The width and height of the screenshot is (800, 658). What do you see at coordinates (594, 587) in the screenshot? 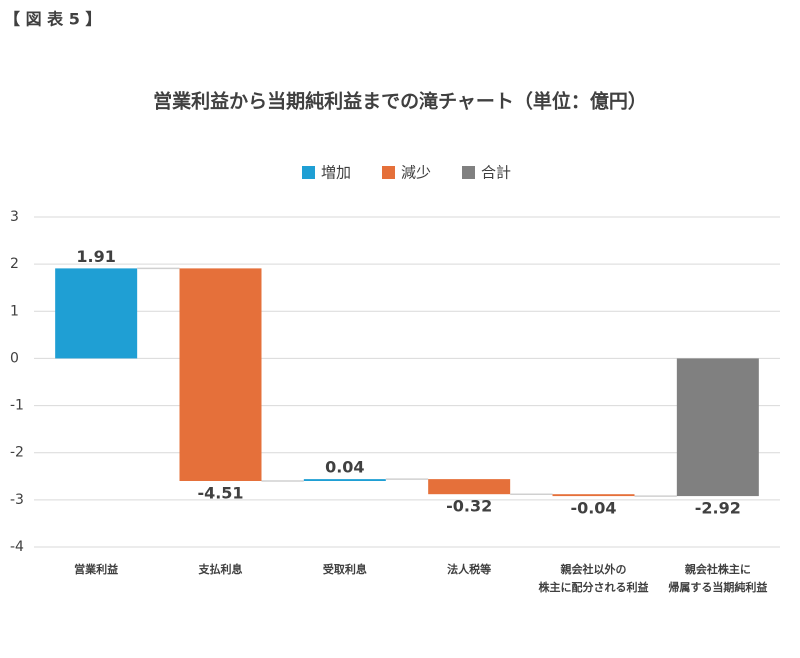
I see `x-tick-label: 株主に配分される利益` at bounding box center [594, 587].